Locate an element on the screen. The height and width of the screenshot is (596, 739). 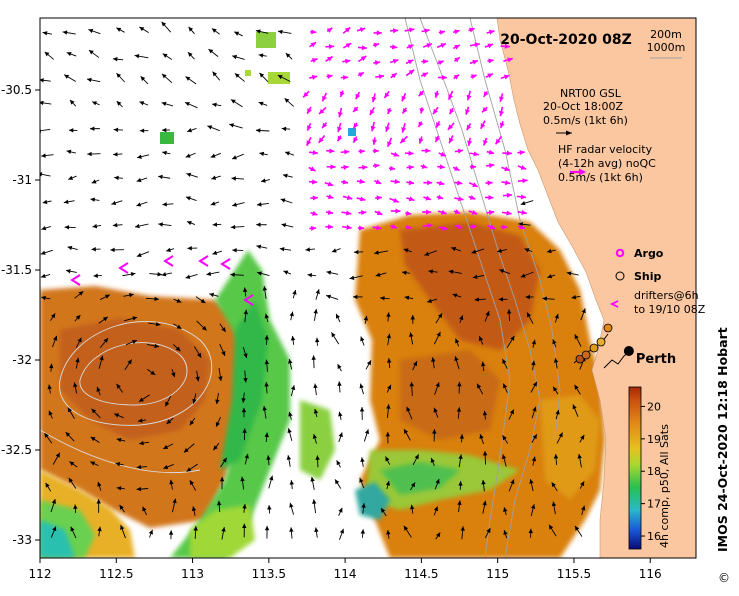
x-tick-label: 113.5 is located at coordinates (269, 574).